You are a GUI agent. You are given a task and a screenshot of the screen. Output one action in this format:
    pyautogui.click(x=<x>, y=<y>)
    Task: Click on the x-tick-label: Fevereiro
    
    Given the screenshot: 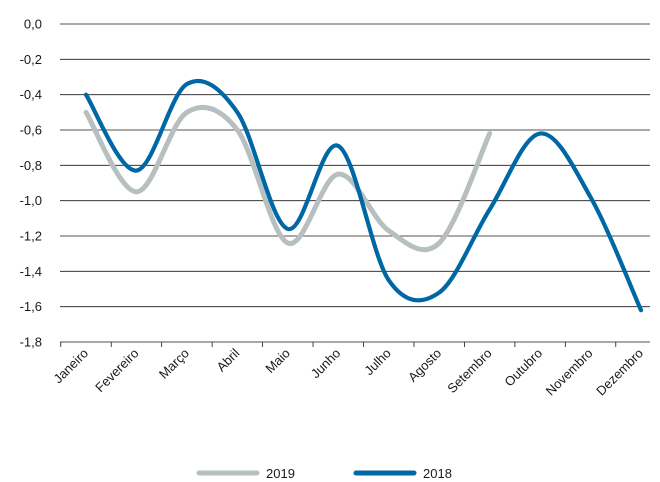 What is the action you would take?
    pyautogui.click(x=116, y=370)
    